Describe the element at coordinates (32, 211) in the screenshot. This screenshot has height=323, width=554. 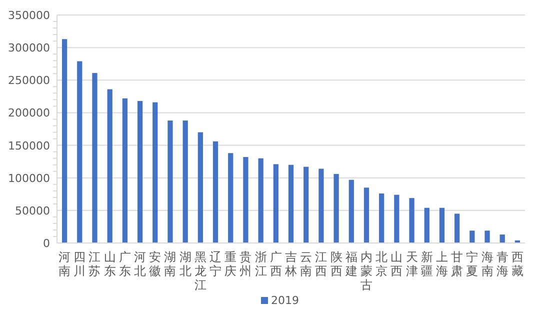
I see `y-tick-label: 50000` at that location.